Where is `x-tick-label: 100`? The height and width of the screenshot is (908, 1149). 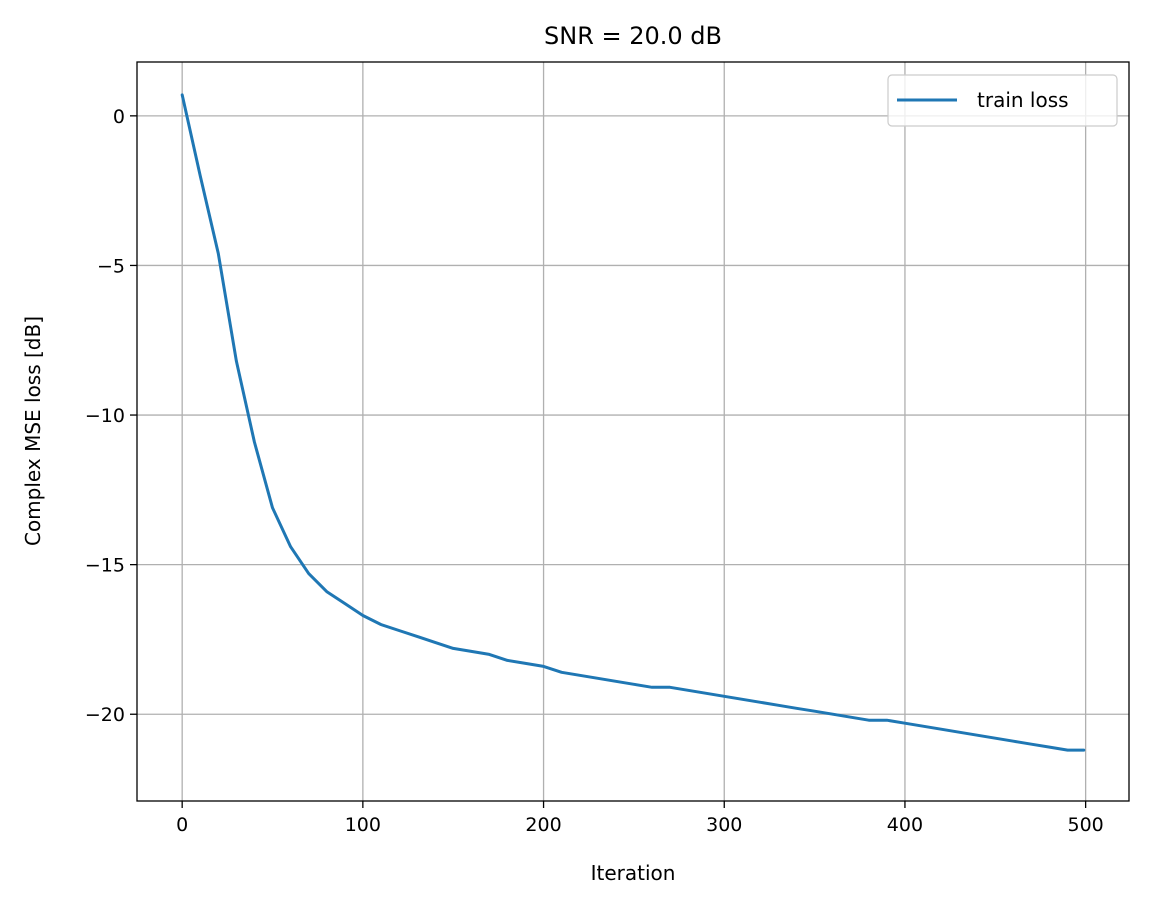
x-tick-label: 100 is located at coordinates (363, 825).